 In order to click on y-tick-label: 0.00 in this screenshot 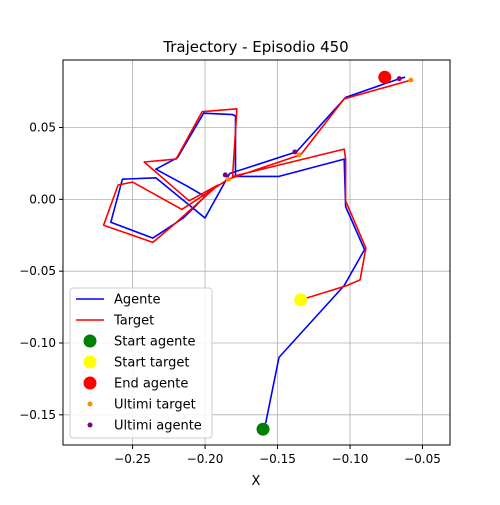, I will do `click(42, 199)`.